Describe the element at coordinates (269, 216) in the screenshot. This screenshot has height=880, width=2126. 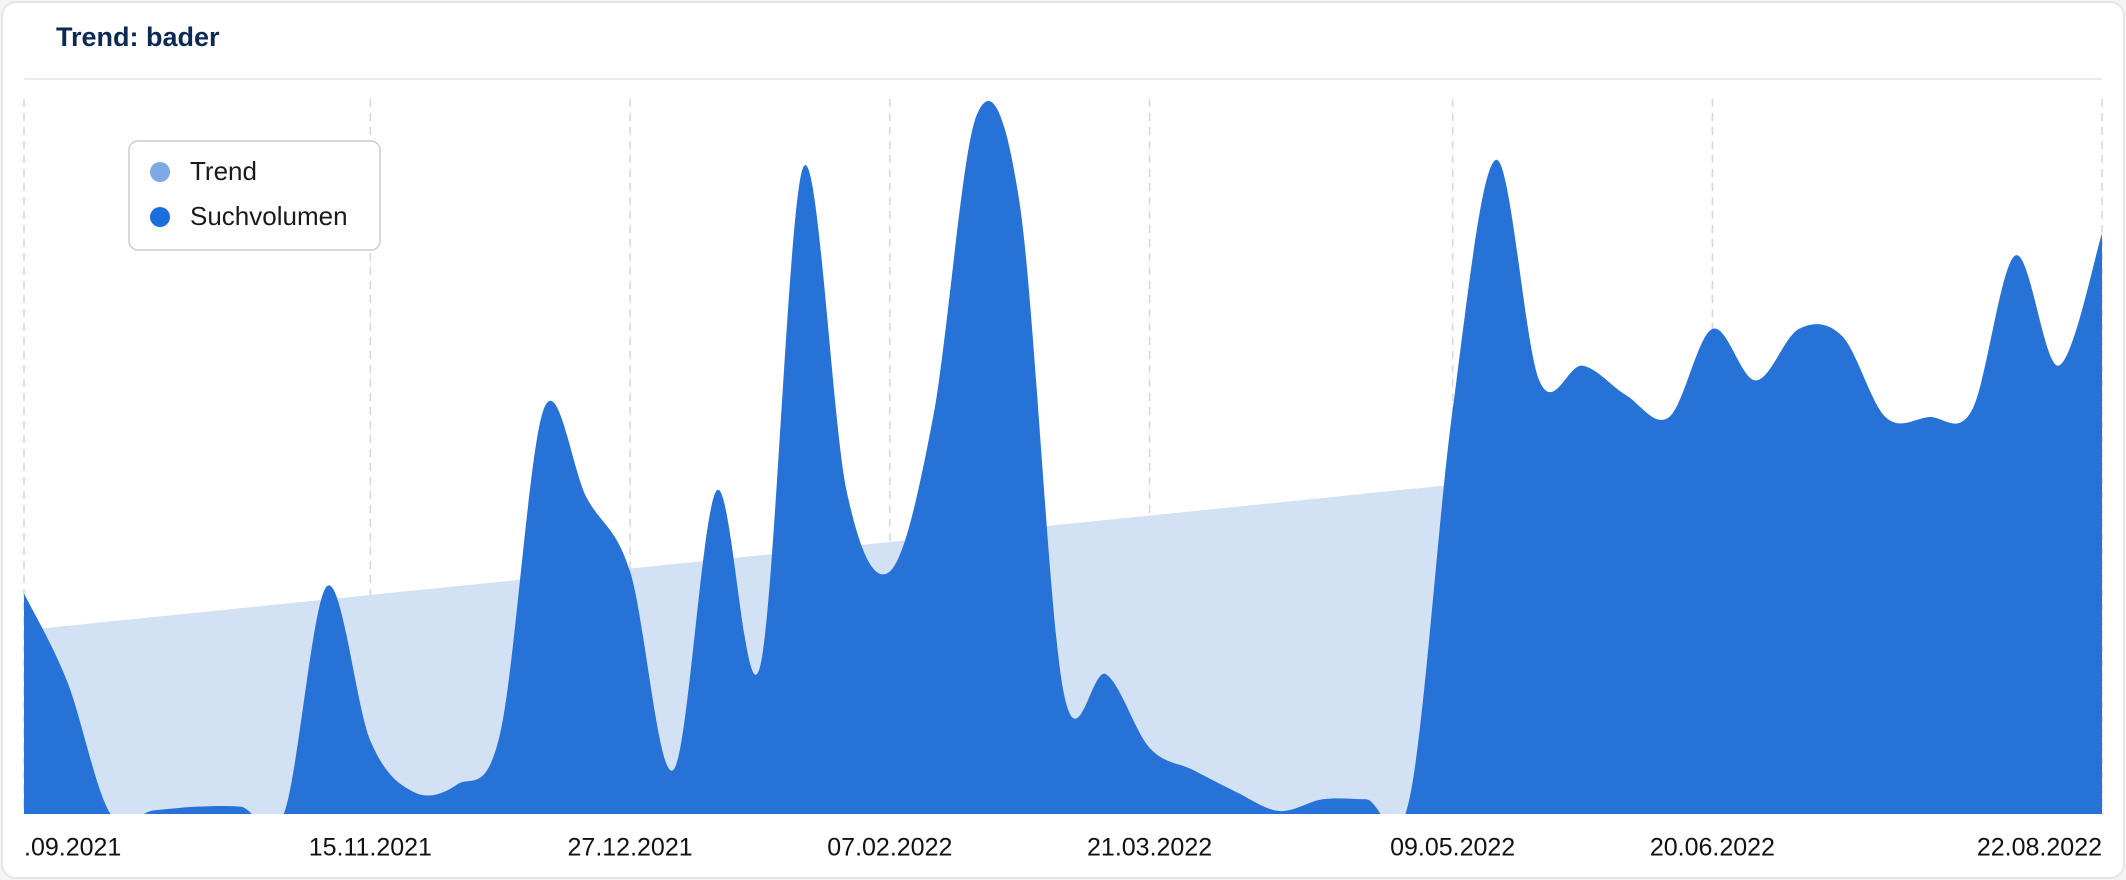
I see `legend-label: Suchvolumen` at that location.